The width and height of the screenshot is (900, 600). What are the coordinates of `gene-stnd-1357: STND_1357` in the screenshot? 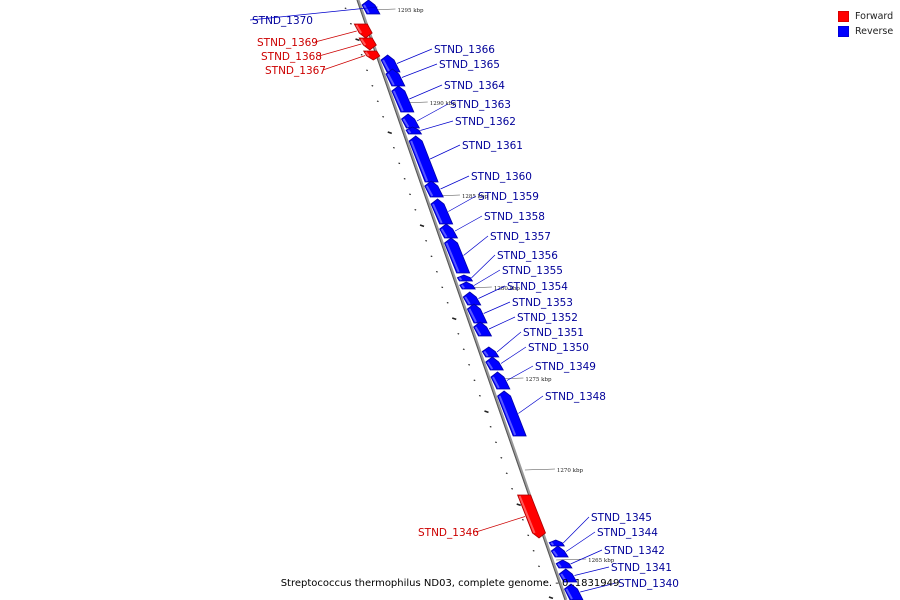 It's located at (497, 252).